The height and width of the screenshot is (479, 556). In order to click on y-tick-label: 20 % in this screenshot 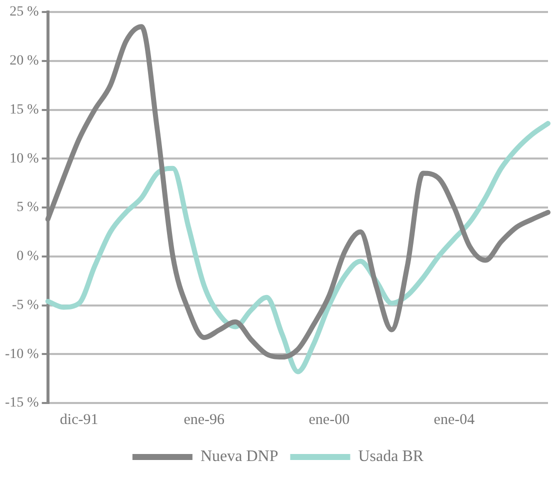, I will do `click(25, 61)`.